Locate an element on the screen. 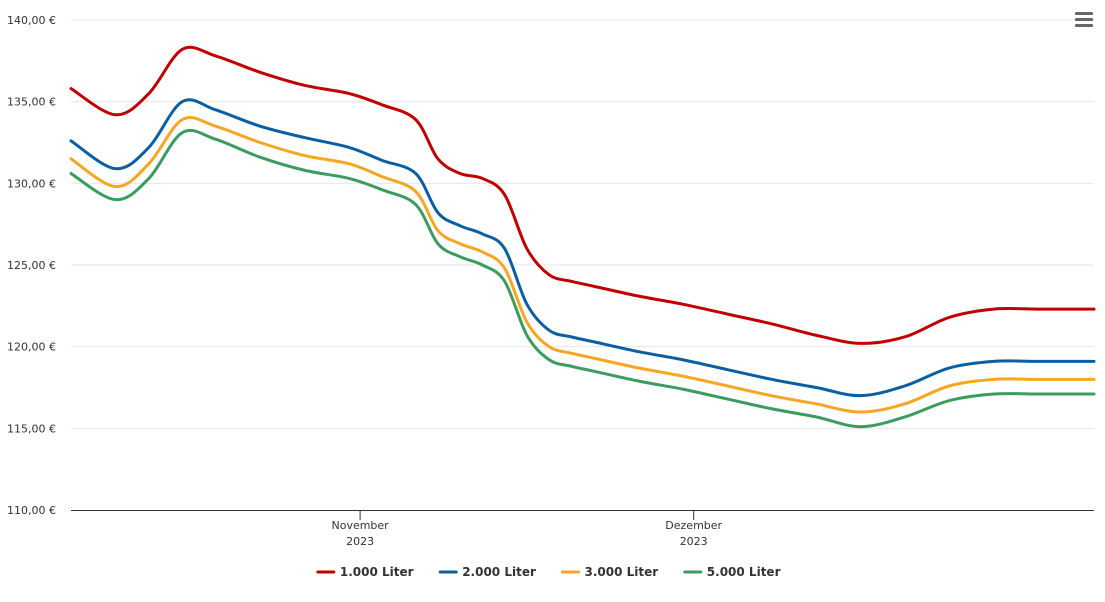 The height and width of the screenshot is (602, 1105). legend-item: 1.000 Liter is located at coordinates (365, 572).